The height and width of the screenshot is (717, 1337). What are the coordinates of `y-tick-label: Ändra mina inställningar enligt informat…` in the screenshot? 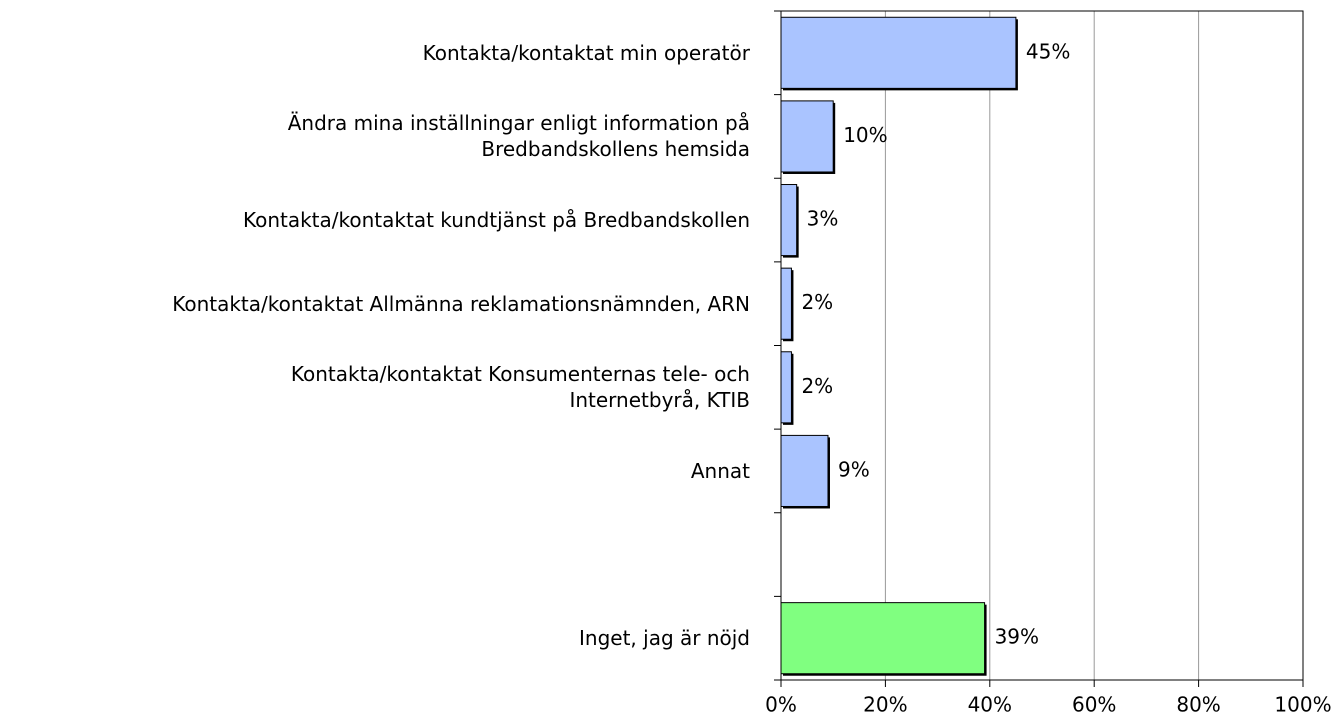 It's located at (518, 136).